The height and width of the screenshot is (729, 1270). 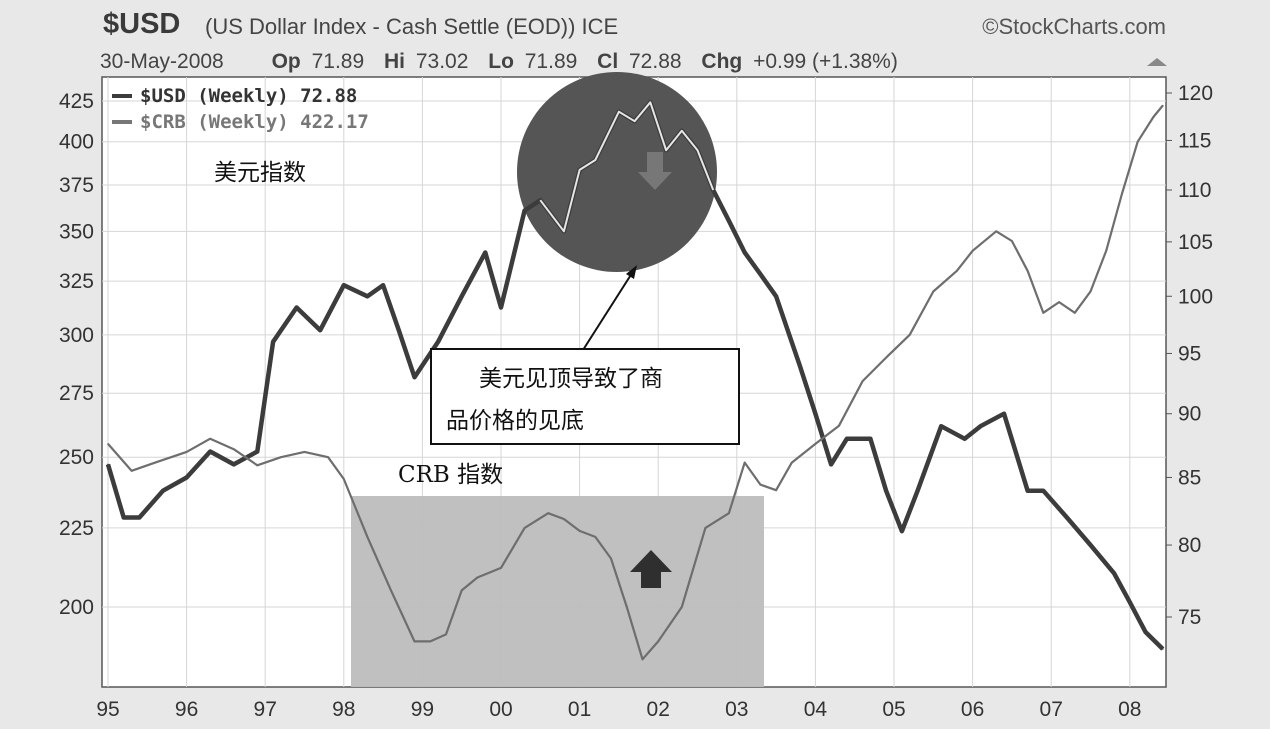 What do you see at coordinates (422, 709) in the screenshot?
I see `x-tick-label: 99` at bounding box center [422, 709].